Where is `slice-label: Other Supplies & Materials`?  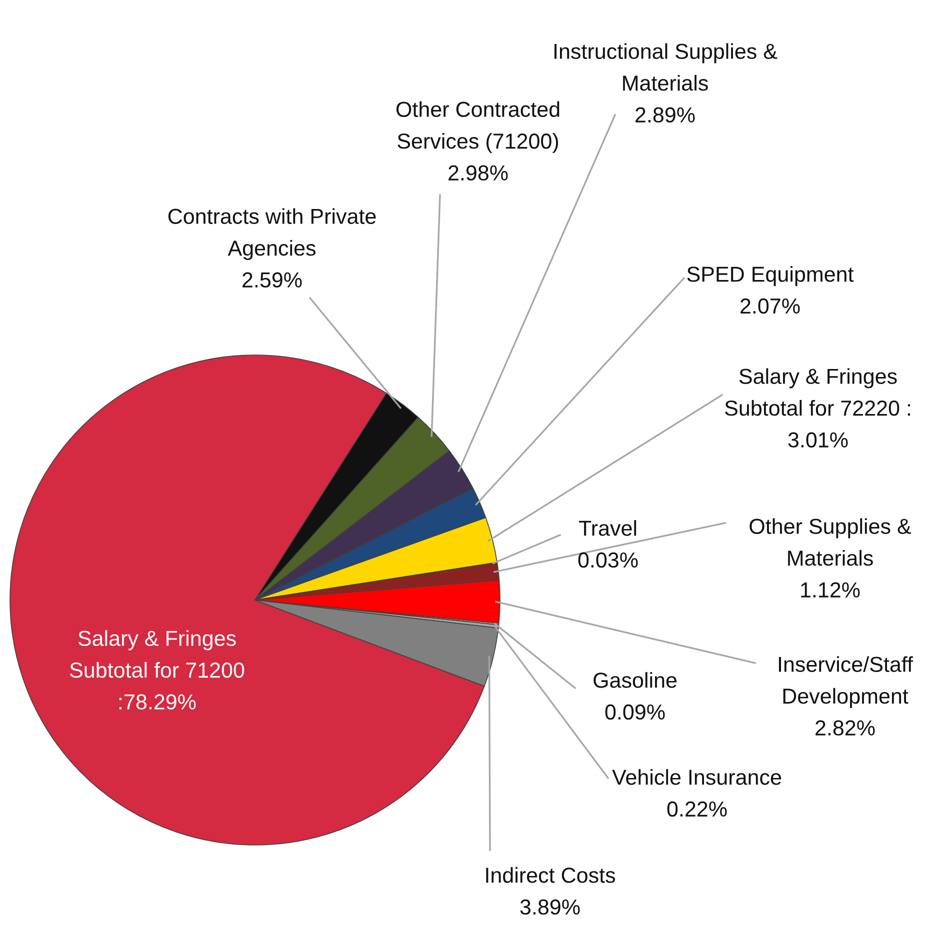 slice-label: Other Supplies & Materials is located at coordinates (831, 542).